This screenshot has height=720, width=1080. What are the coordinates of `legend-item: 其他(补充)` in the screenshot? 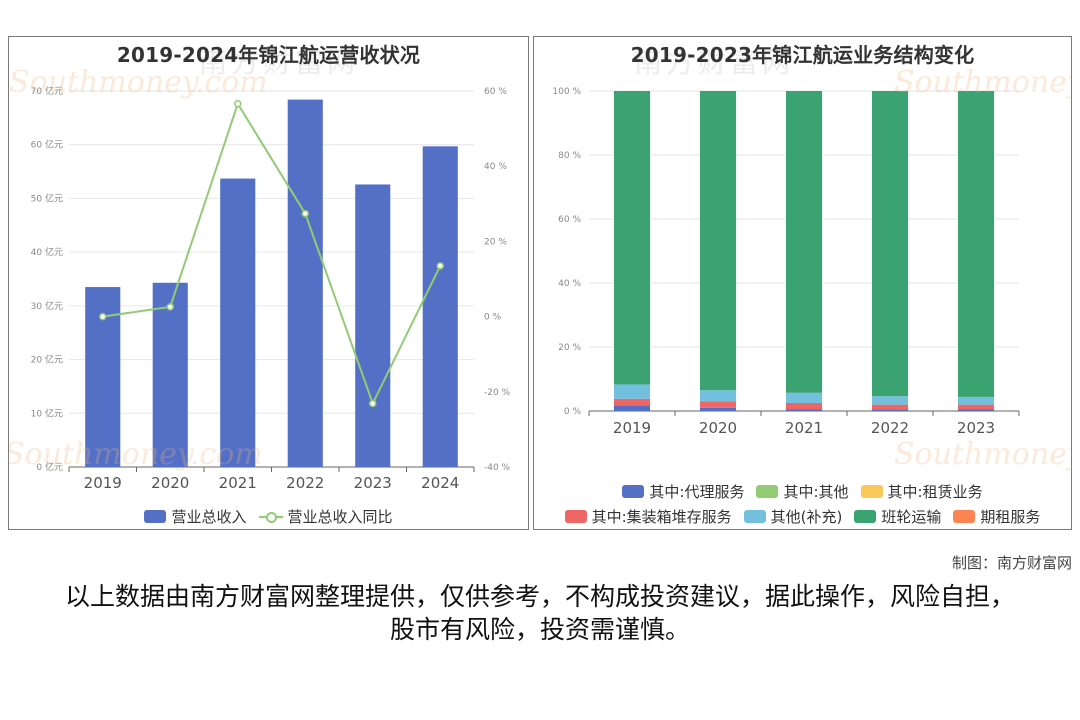 It's located at (793, 516).